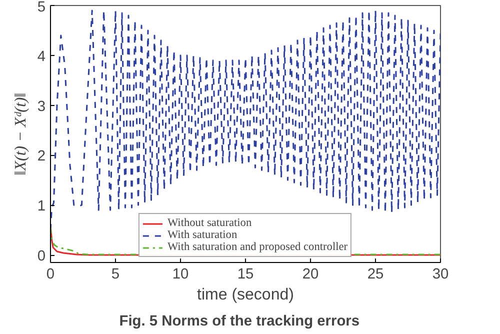  Describe the element at coordinates (375, 274) in the screenshot. I see `x-tick-label: 25` at that location.